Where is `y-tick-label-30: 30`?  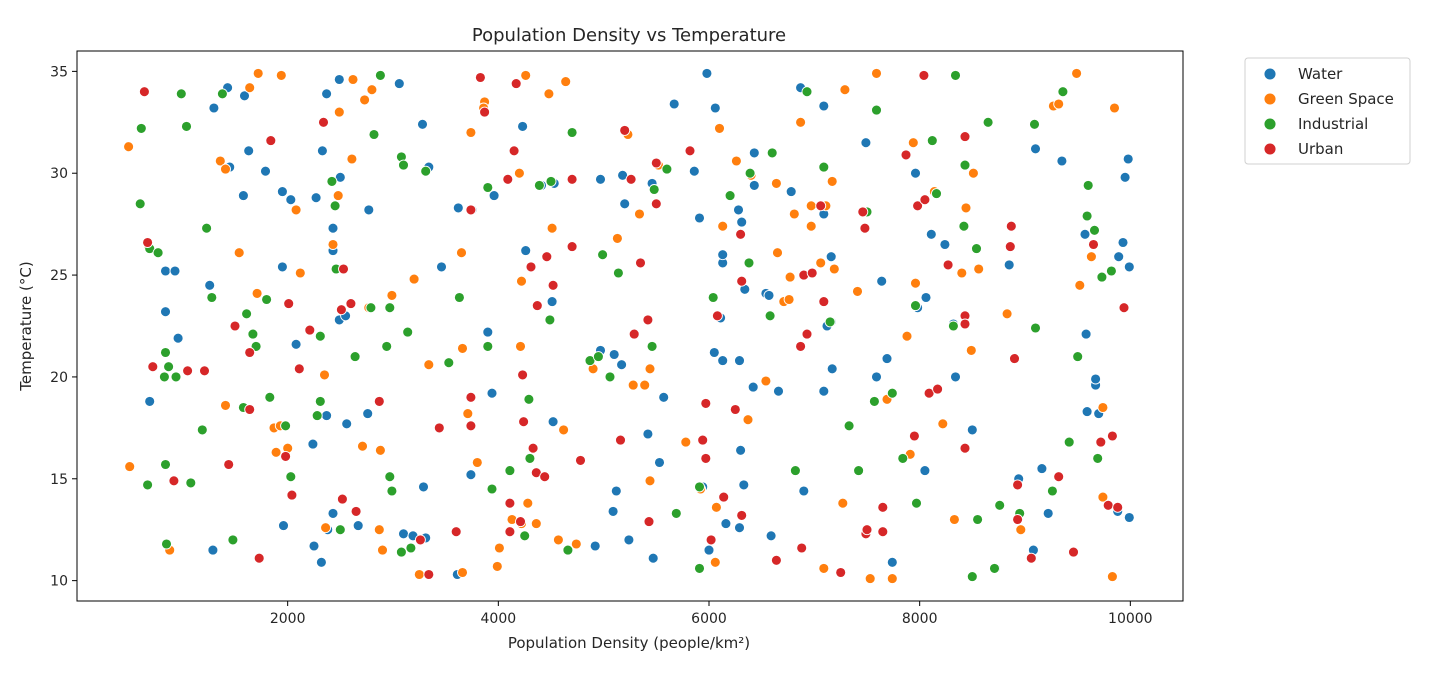
y-tick-label-30: 30 is located at coordinates (59, 174).